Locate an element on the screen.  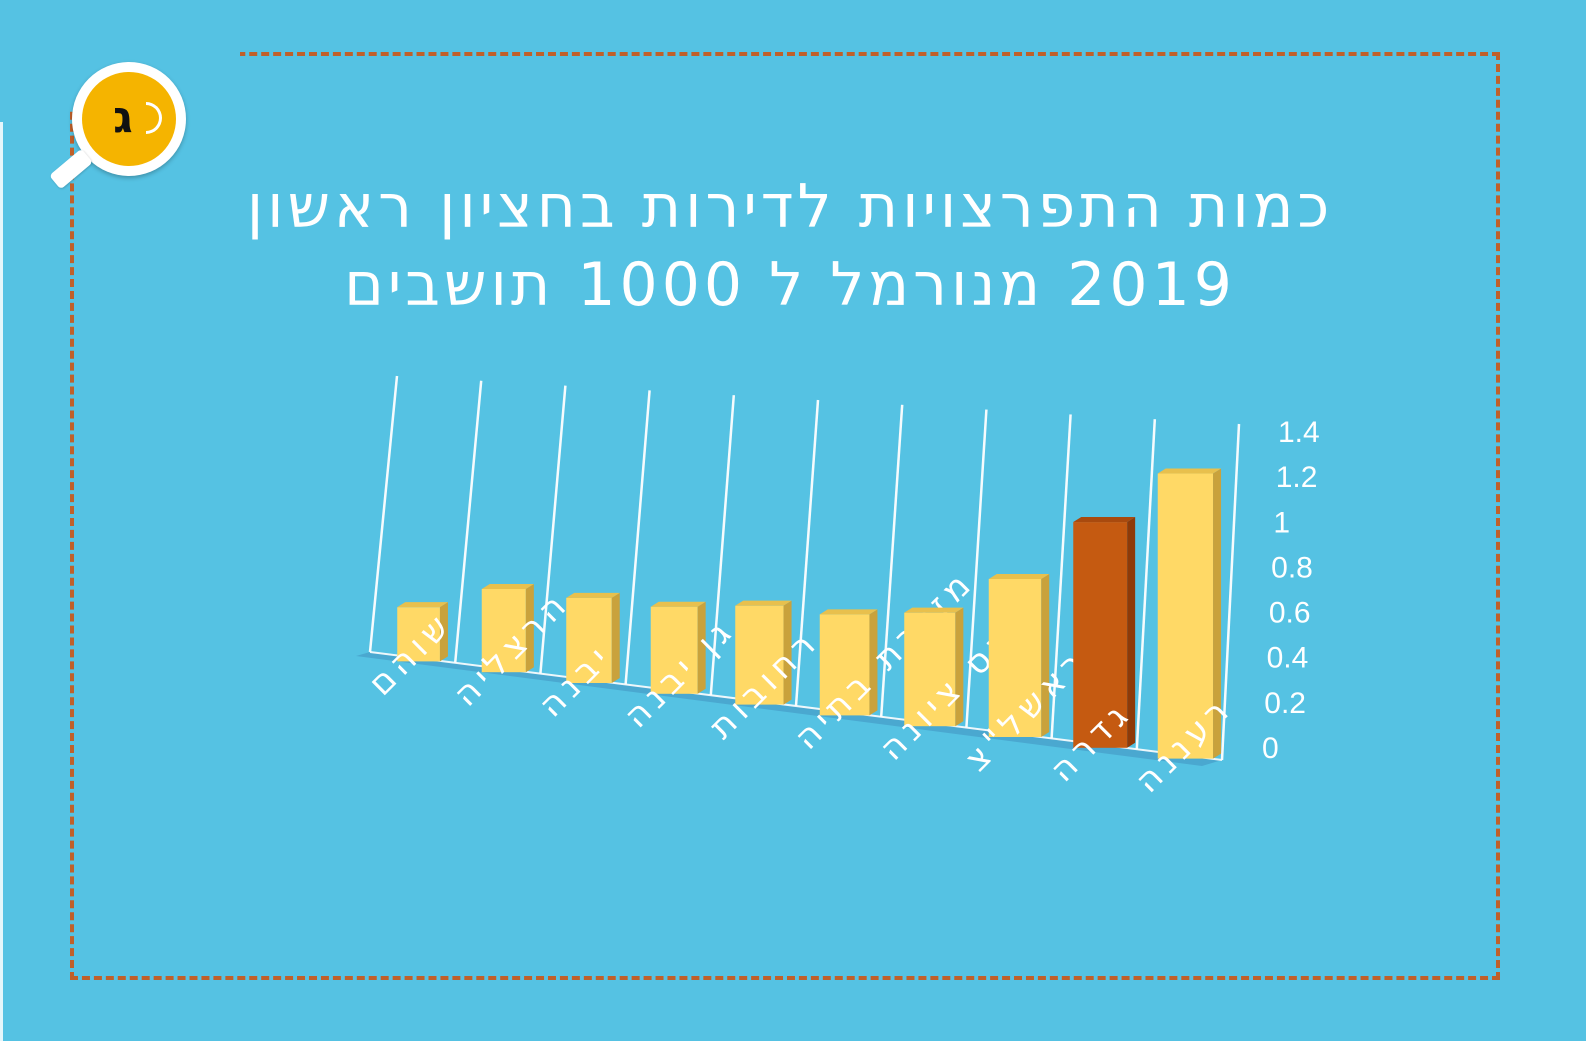
edge-line is located at coordinates (1, 581).